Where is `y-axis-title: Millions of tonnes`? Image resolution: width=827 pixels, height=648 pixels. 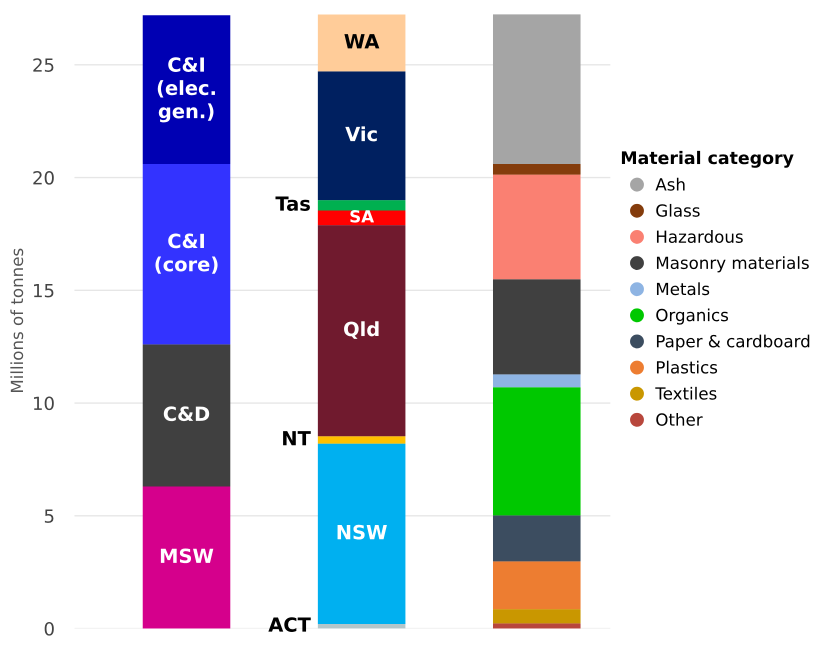 y-axis-title: Millions of tonnes is located at coordinates (17, 320).